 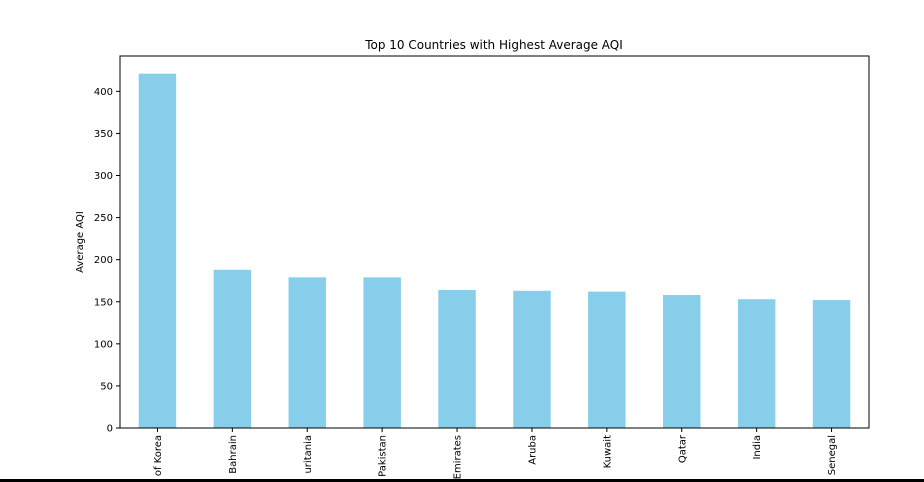 I want to click on y-tick-label: 0, so click(x=110, y=429).